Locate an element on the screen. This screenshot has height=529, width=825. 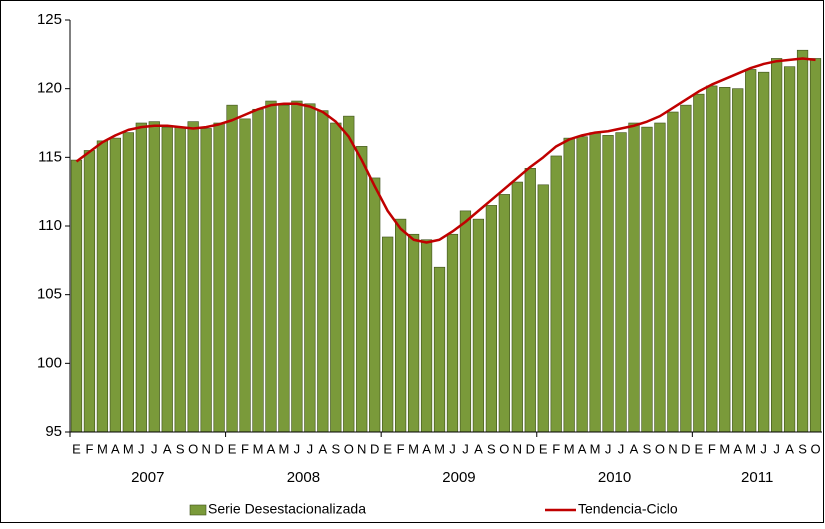
y-tick-label: 105 is located at coordinates (49, 294).